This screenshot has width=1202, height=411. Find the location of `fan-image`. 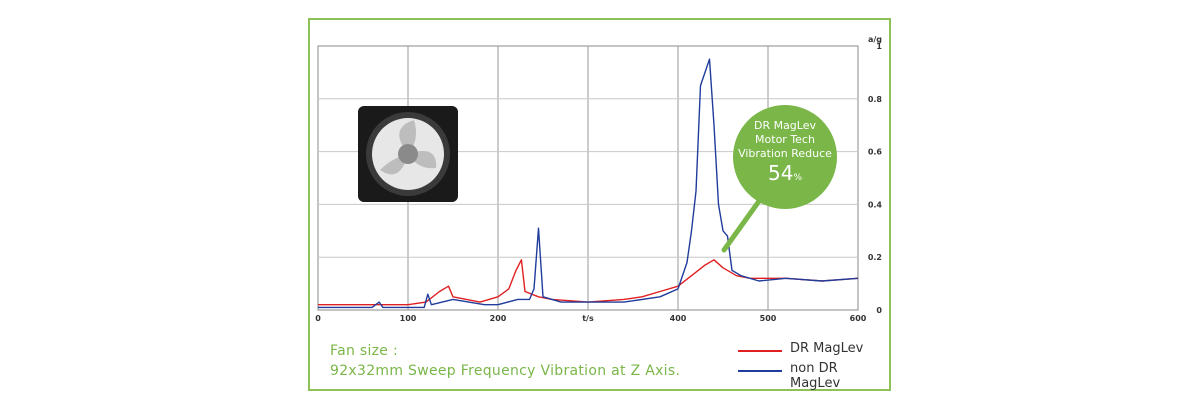

fan-image is located at coordinates (408, 154).